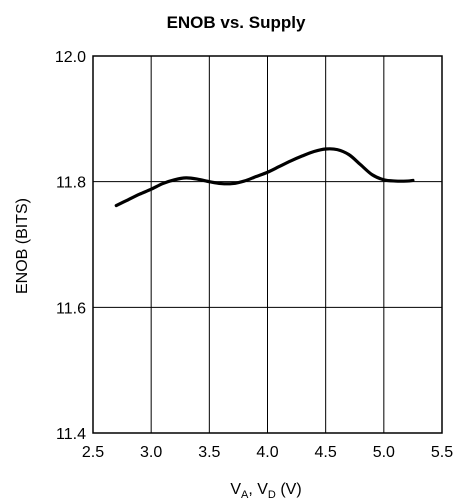 The image size is (461, 502). I want to click on x-tick-labels: 2.5 3.0 3.5 4.0 4.5 5.0 5.5, so click(267, 452).